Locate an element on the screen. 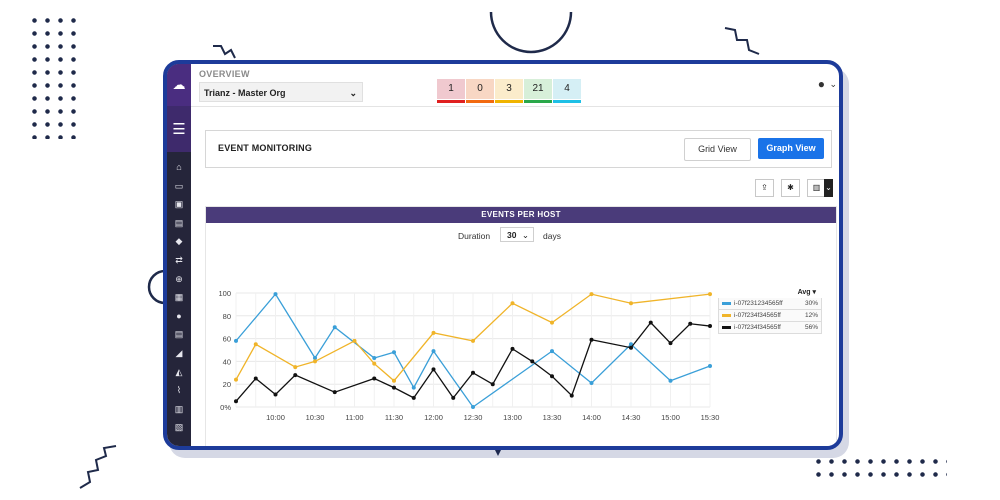 The image size is (1000, 500). sidebar: ☁ ☰ ⌂ ▭ ▣ ▤ ◆ ⇄ ⊕ ▦ ● ▤ ◢ ◭ ⌇ ▥ ▧ is located at coordinates (179, 255).